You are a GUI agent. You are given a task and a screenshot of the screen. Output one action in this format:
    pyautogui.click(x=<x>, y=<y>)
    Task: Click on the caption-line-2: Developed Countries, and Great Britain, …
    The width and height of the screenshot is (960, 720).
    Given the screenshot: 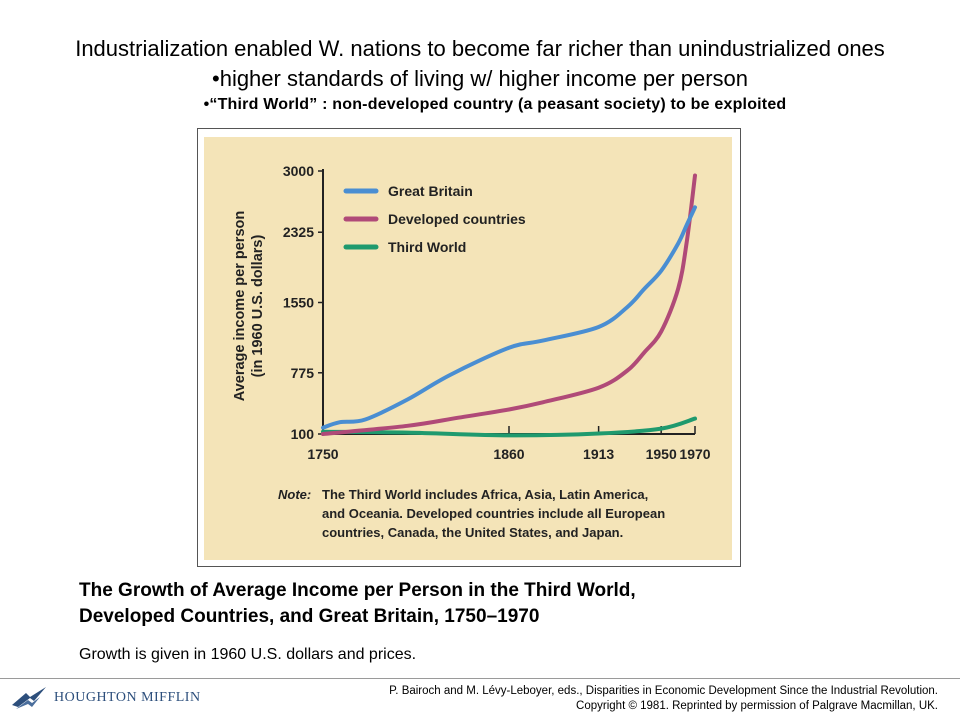 What is the action you would take?
    pyautogui.click(x=309, y=616)
    